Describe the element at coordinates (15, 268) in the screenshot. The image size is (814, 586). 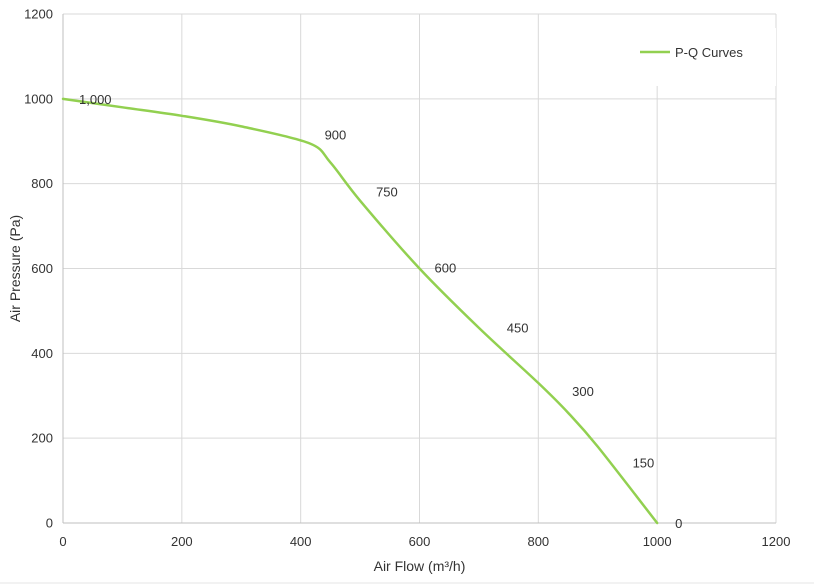
I see `y-axis-title: Air Pressure (Pa)` at that location.